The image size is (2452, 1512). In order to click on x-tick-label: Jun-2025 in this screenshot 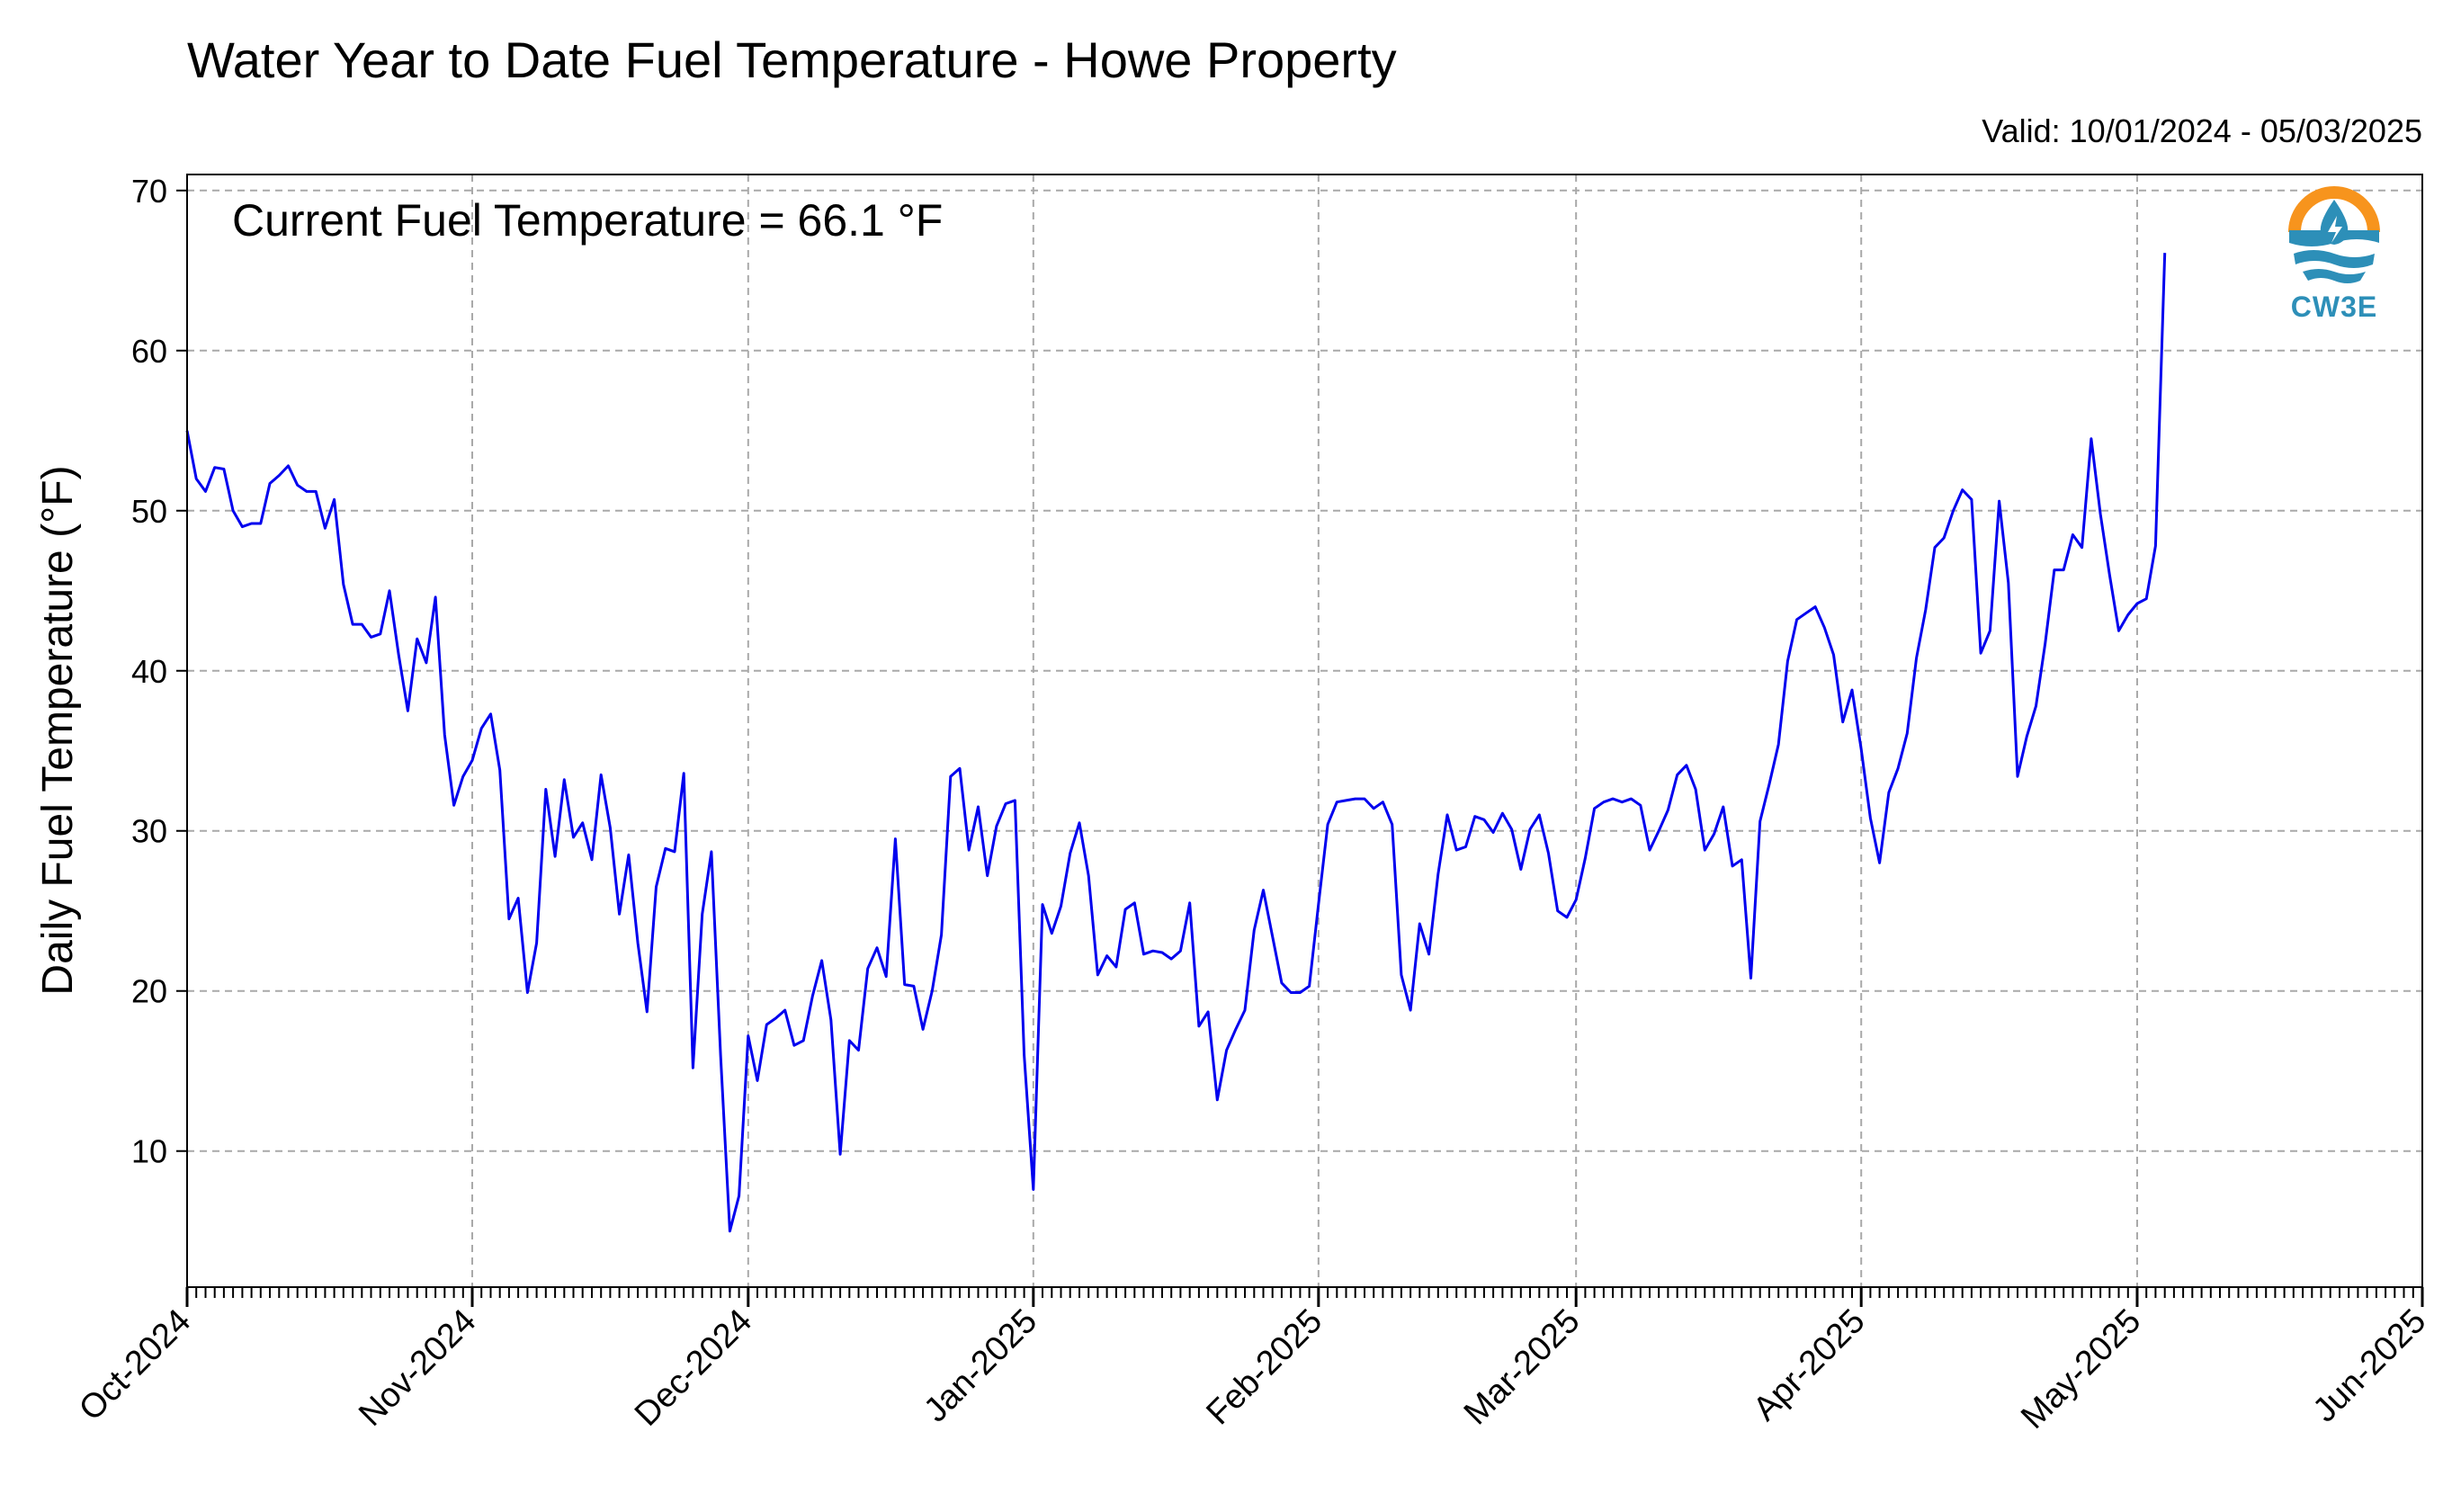, I will do `click(2370, 1366)`.